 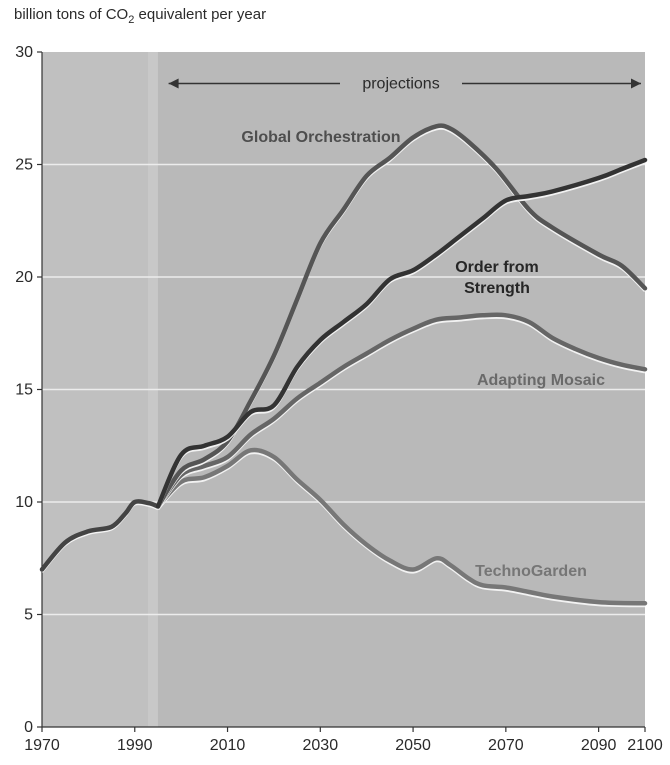 I want to click on y-tick-label: 30, so click(x=24, y=52).